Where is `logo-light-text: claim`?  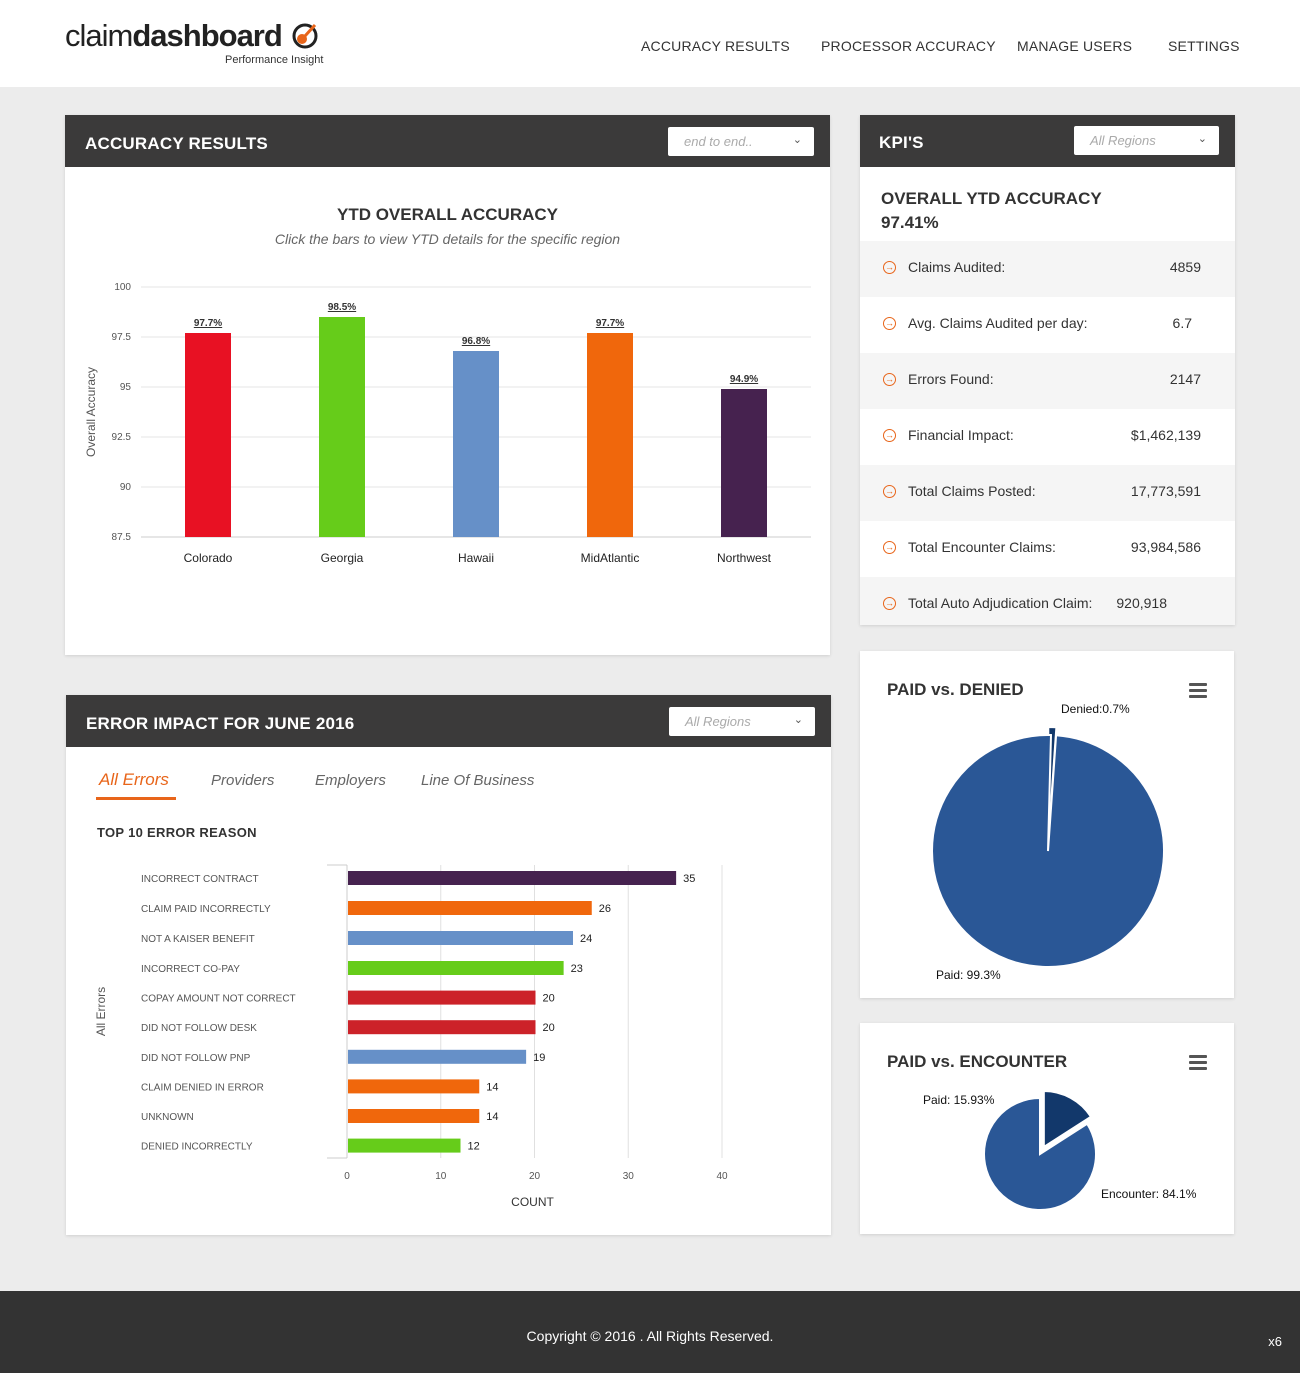 logo-light-text: claim is located at coordinates (99, 35).